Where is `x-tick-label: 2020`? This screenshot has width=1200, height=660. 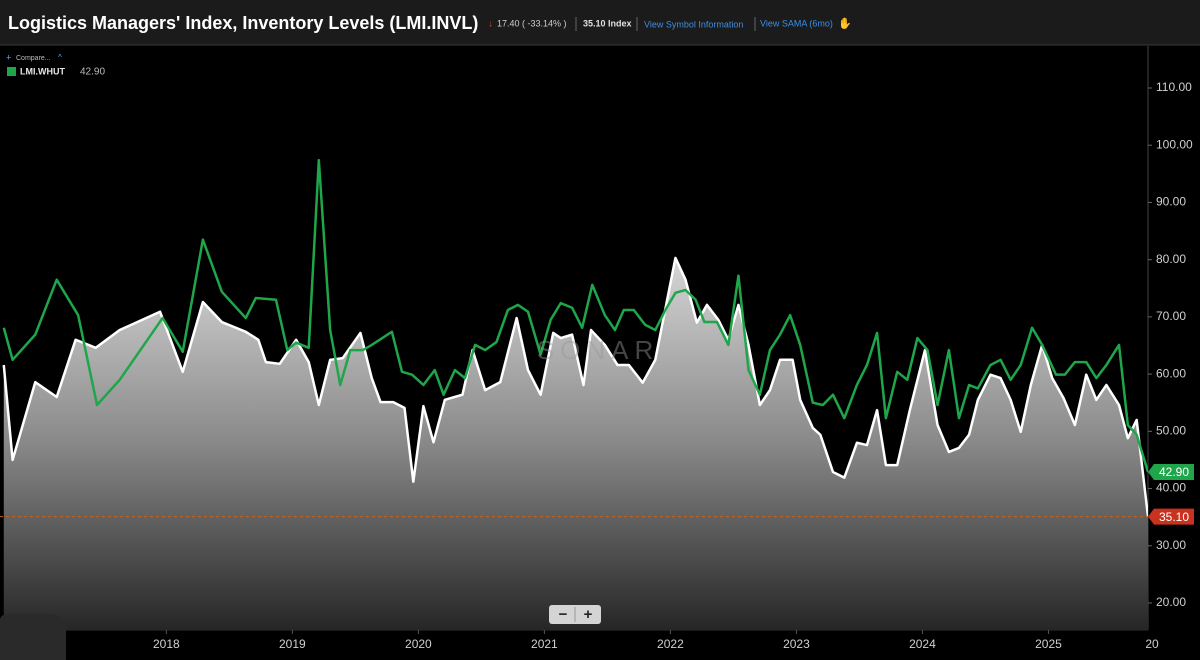 x-tick-label: 2020 is located at coordinates (418, 644).